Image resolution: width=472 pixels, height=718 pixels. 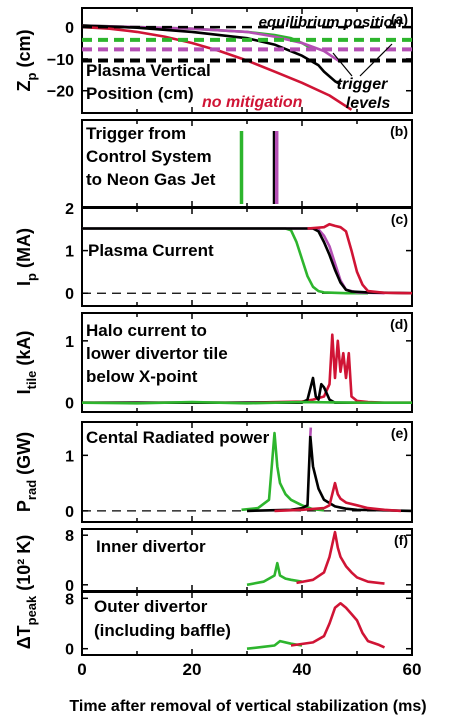 I want to click on y-axis-label: ΔTpeak (10² K), so click(x=26, y=592).